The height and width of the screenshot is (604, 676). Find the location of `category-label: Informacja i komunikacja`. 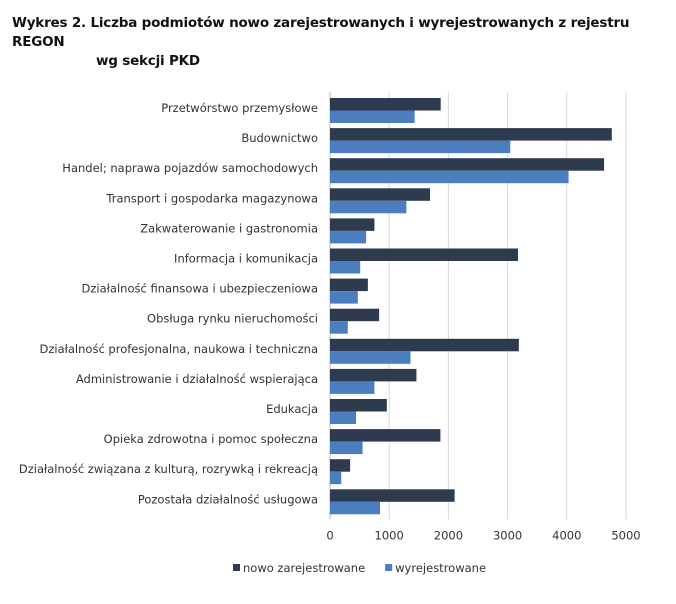

category-label: Informacja i komunikacja is located at coordinates (246, 259).